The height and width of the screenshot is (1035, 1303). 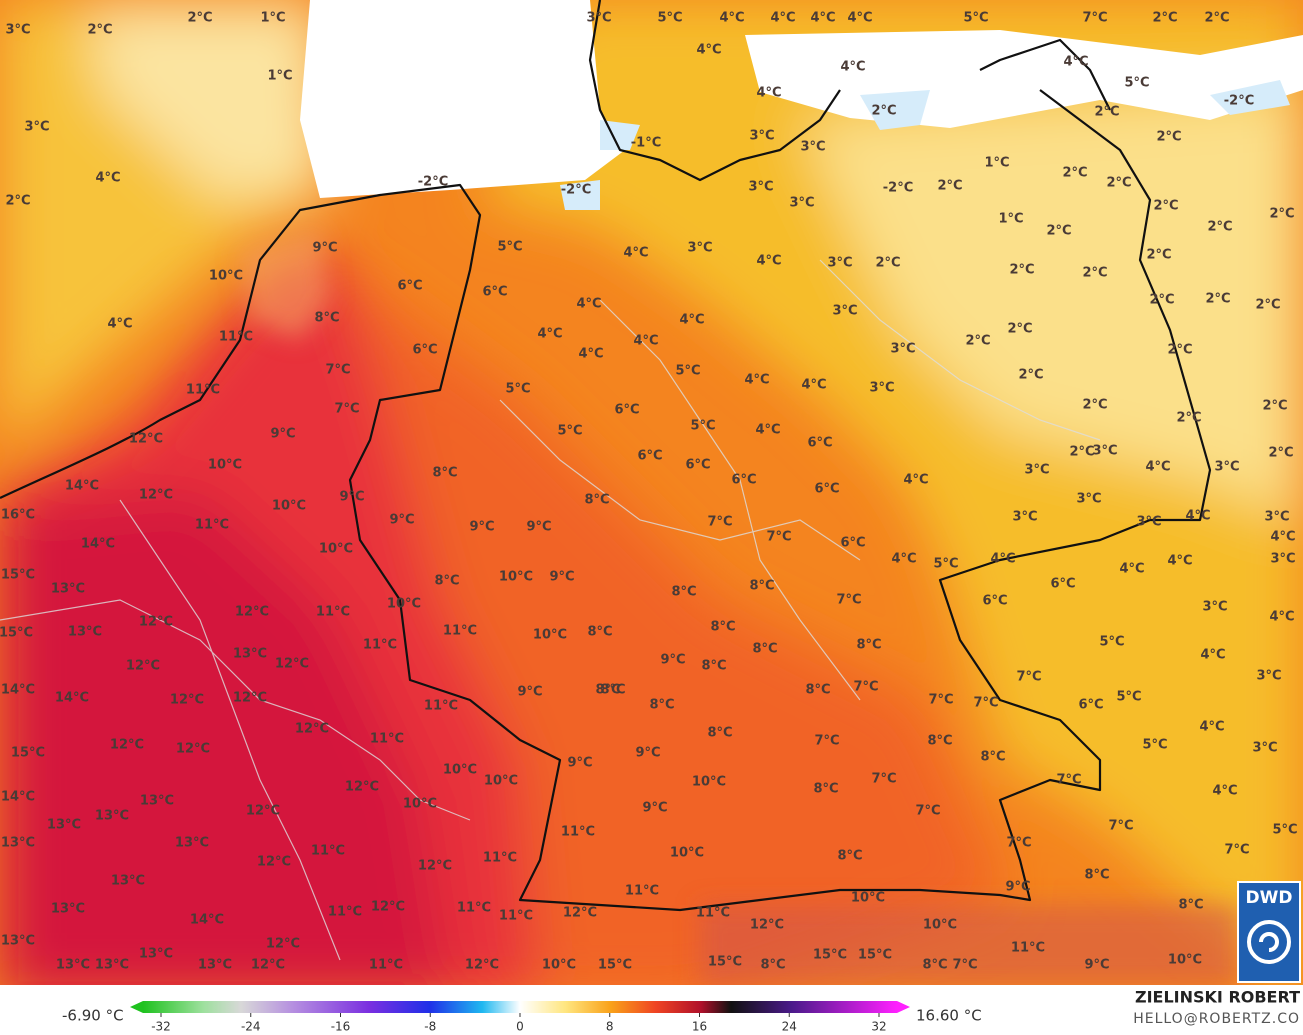 What do you see at coordinates (610, 1027) in the screenshot?
I see `colorbar-tick-label: 8` at bounding box center [610, 1027].